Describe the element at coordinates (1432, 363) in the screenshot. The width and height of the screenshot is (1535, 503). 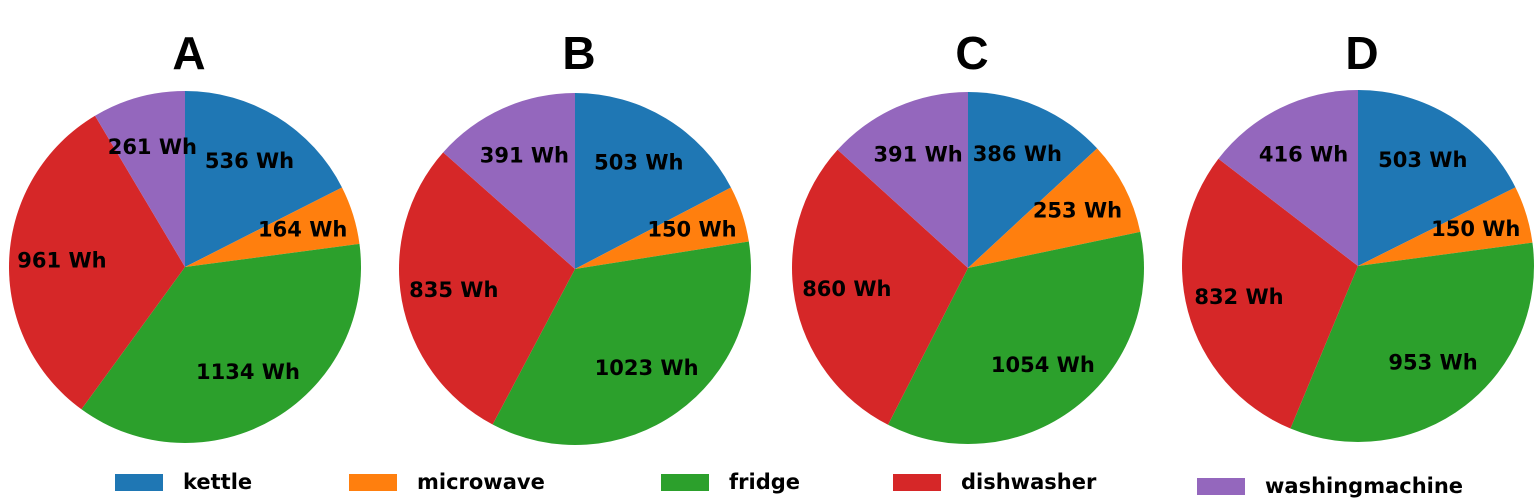
I see `value-label: 953 Wh` at that location.